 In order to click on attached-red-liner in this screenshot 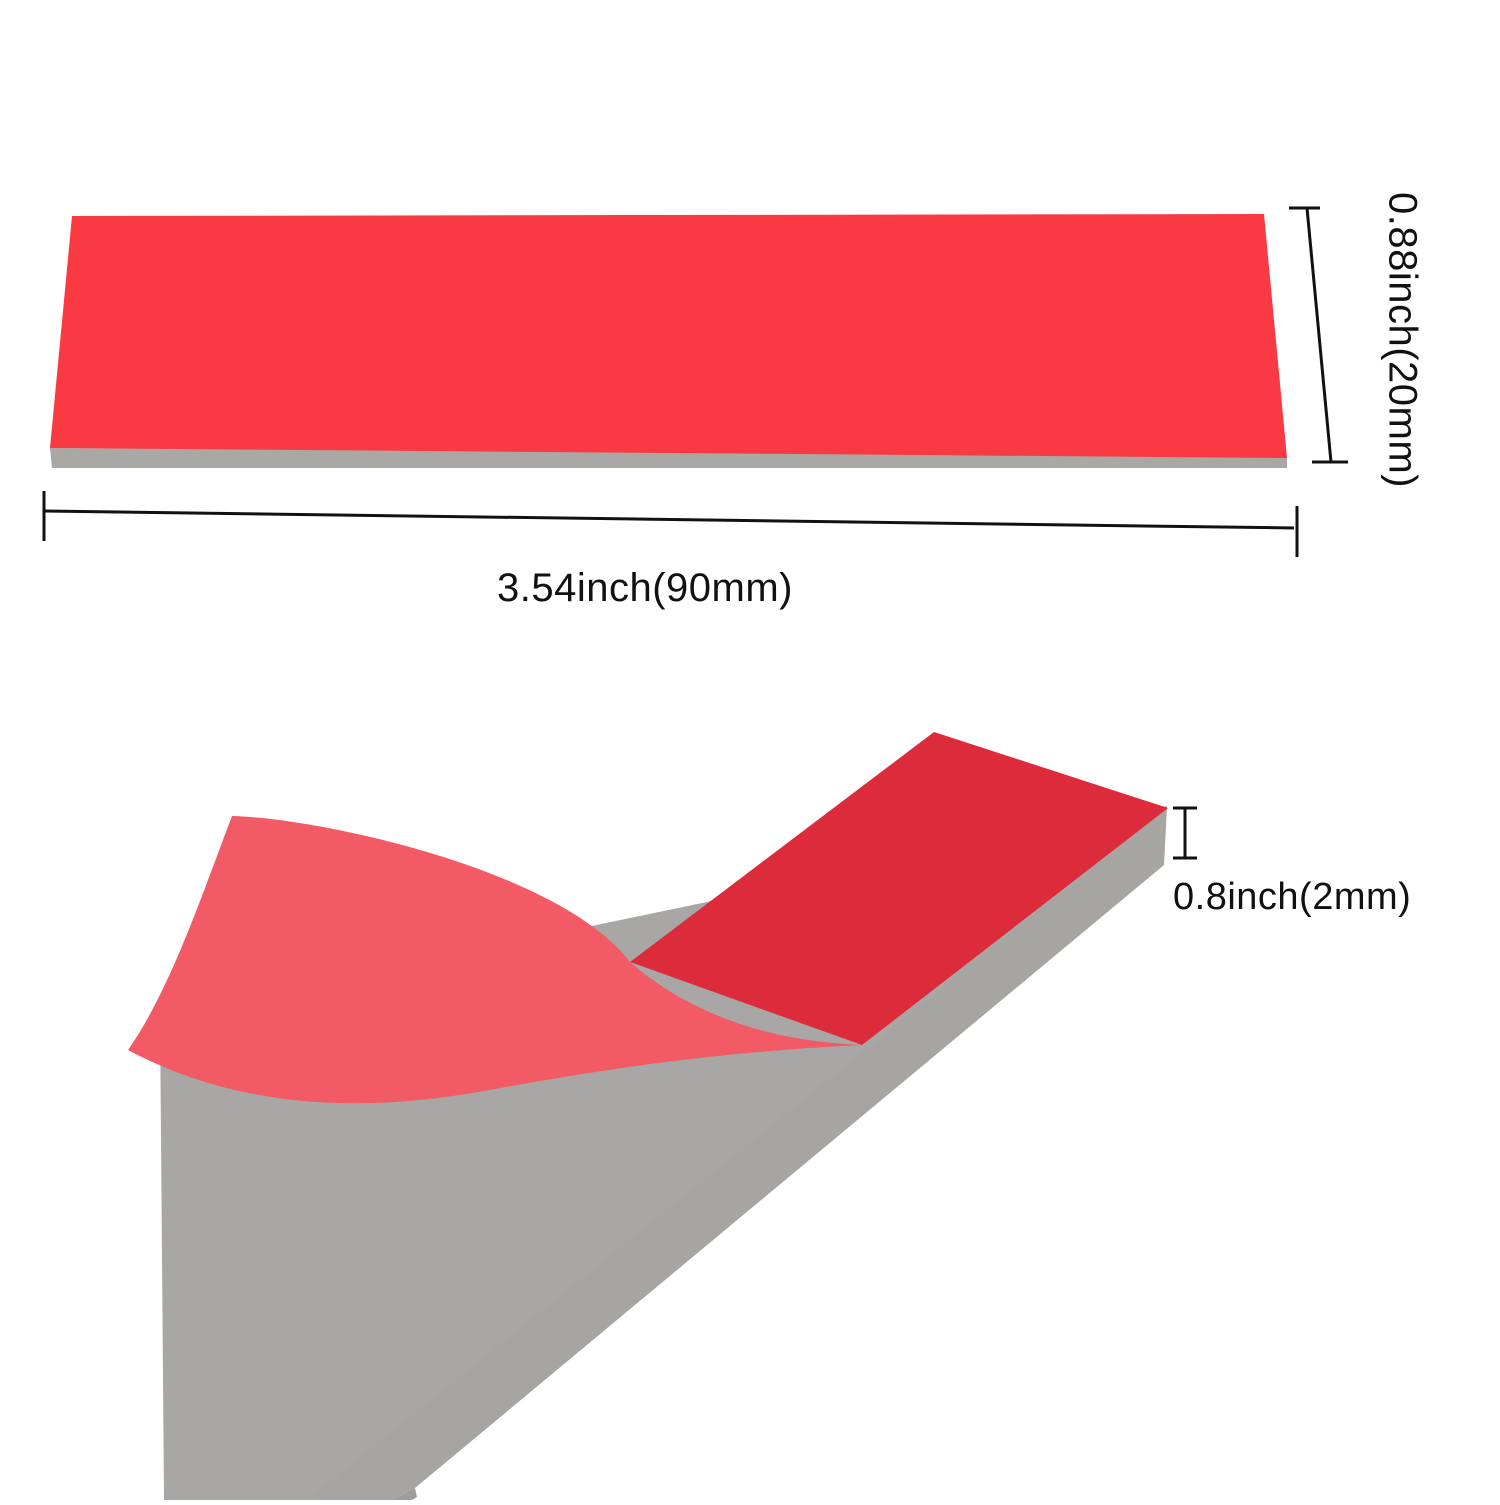, I will do `click(899, 888)`.